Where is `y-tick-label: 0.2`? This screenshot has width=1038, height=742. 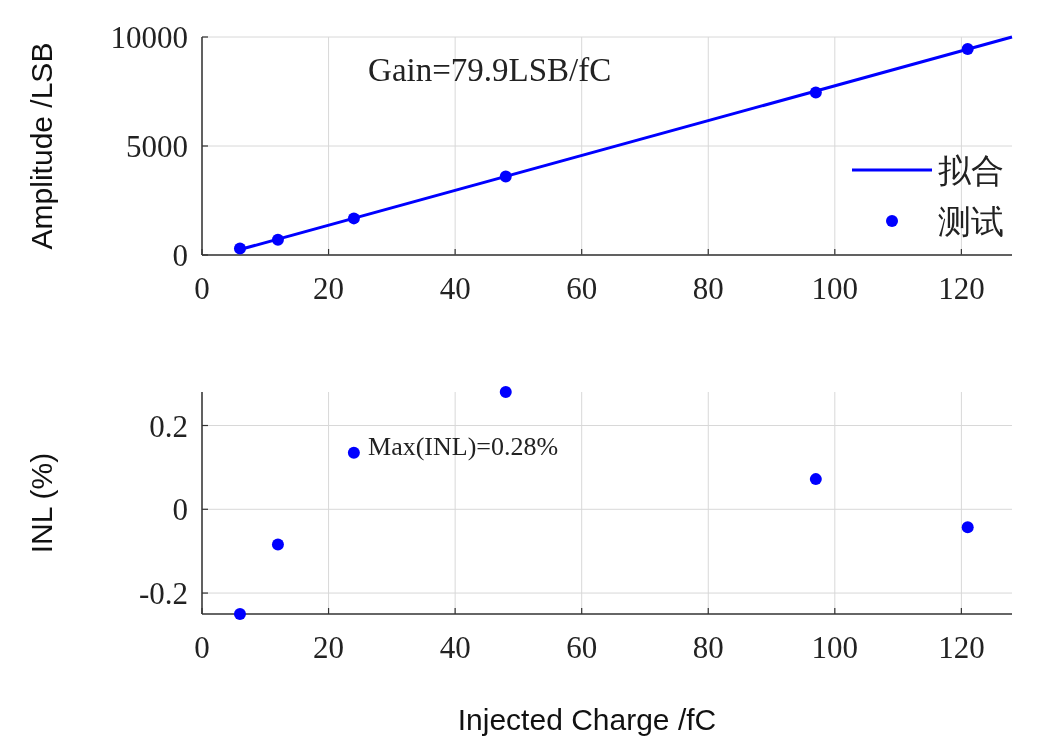 y-tick-label: 0.2 is located at coordinates (168, 426).